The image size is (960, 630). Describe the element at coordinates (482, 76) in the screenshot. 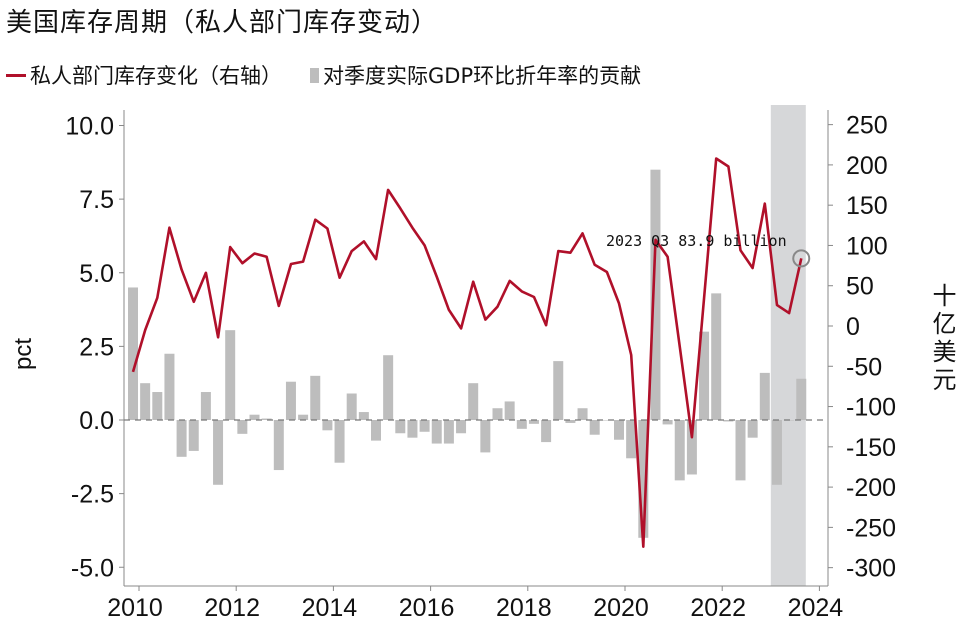

I see `legend-bar-label: 对季度实际GDP环比折年率的贡献` at that location.